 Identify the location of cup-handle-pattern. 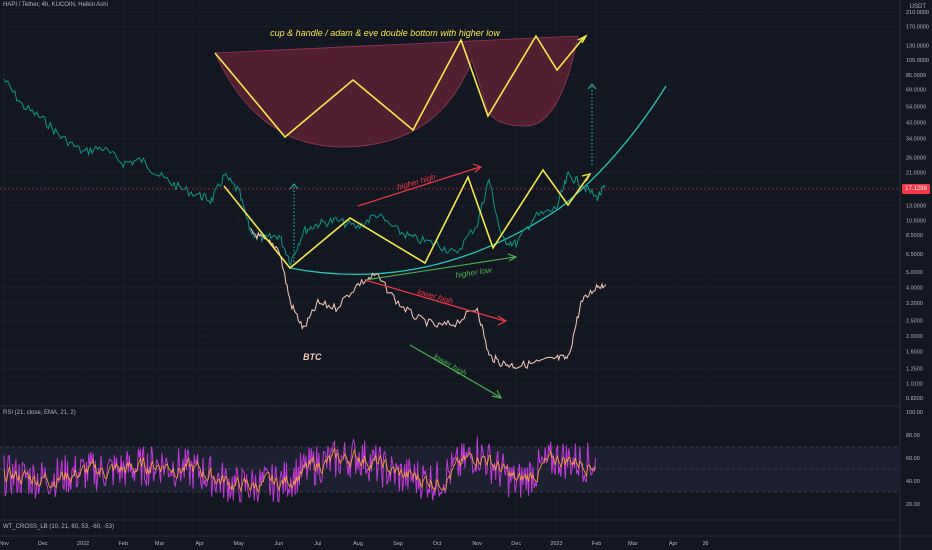
(401, 91).